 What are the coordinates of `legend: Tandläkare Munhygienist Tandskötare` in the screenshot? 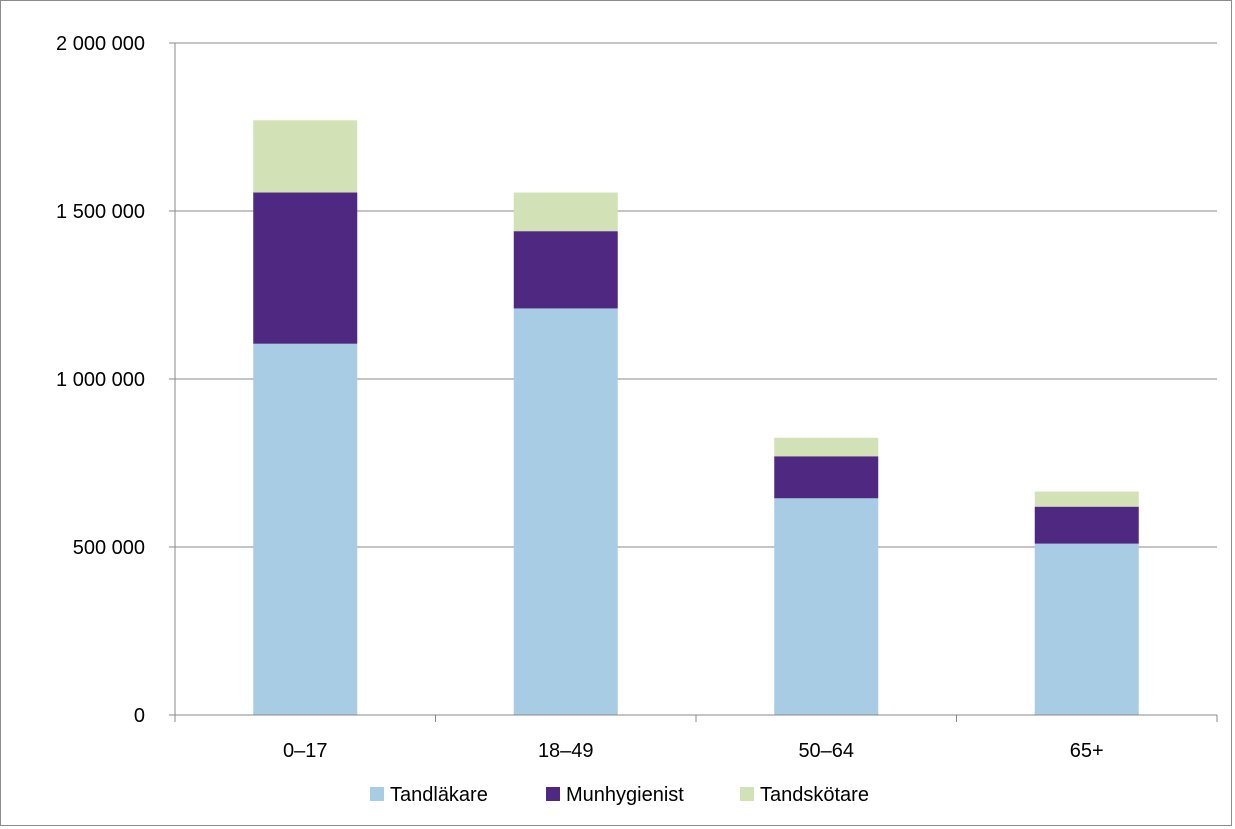 It's located at (619, 795).